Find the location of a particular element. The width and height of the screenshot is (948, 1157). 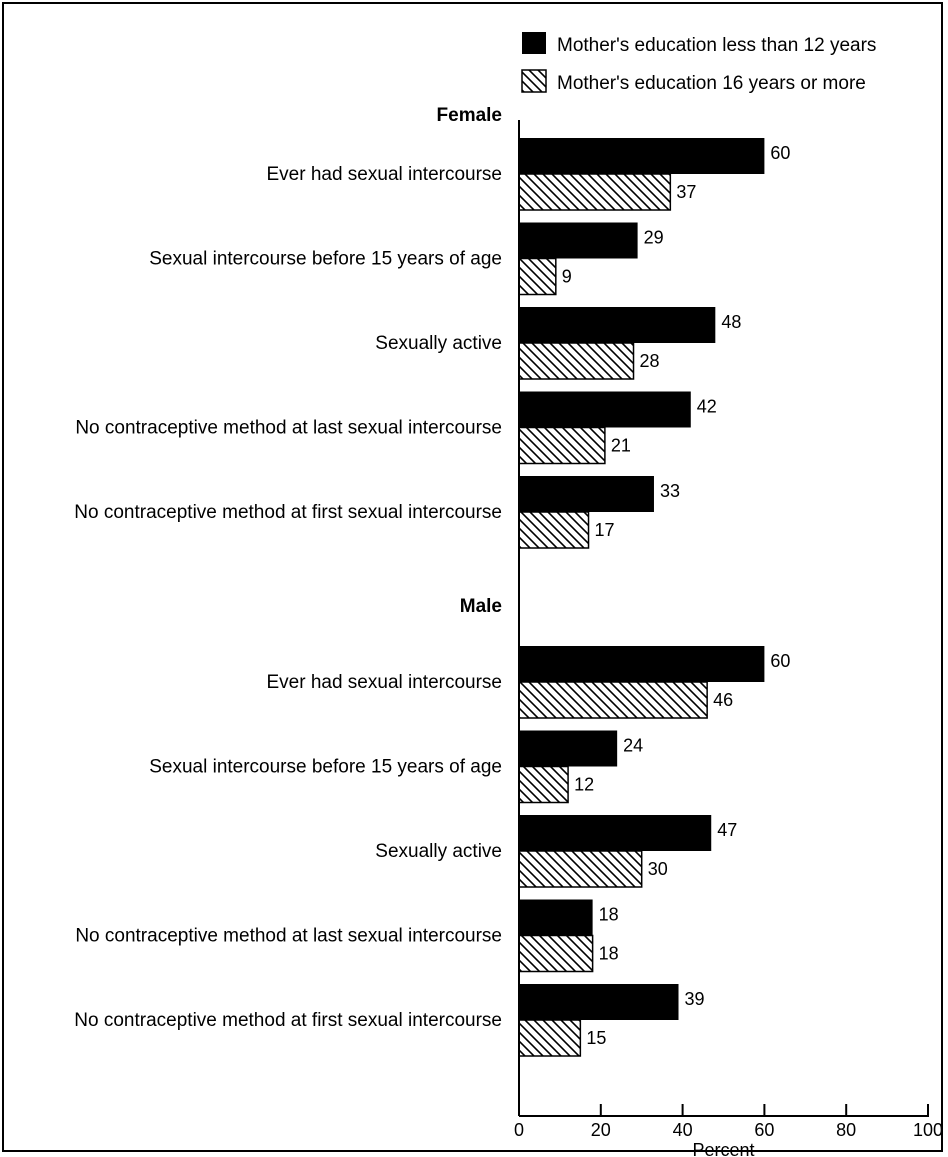

value-label: 29 is located at coordinates (654, 238).